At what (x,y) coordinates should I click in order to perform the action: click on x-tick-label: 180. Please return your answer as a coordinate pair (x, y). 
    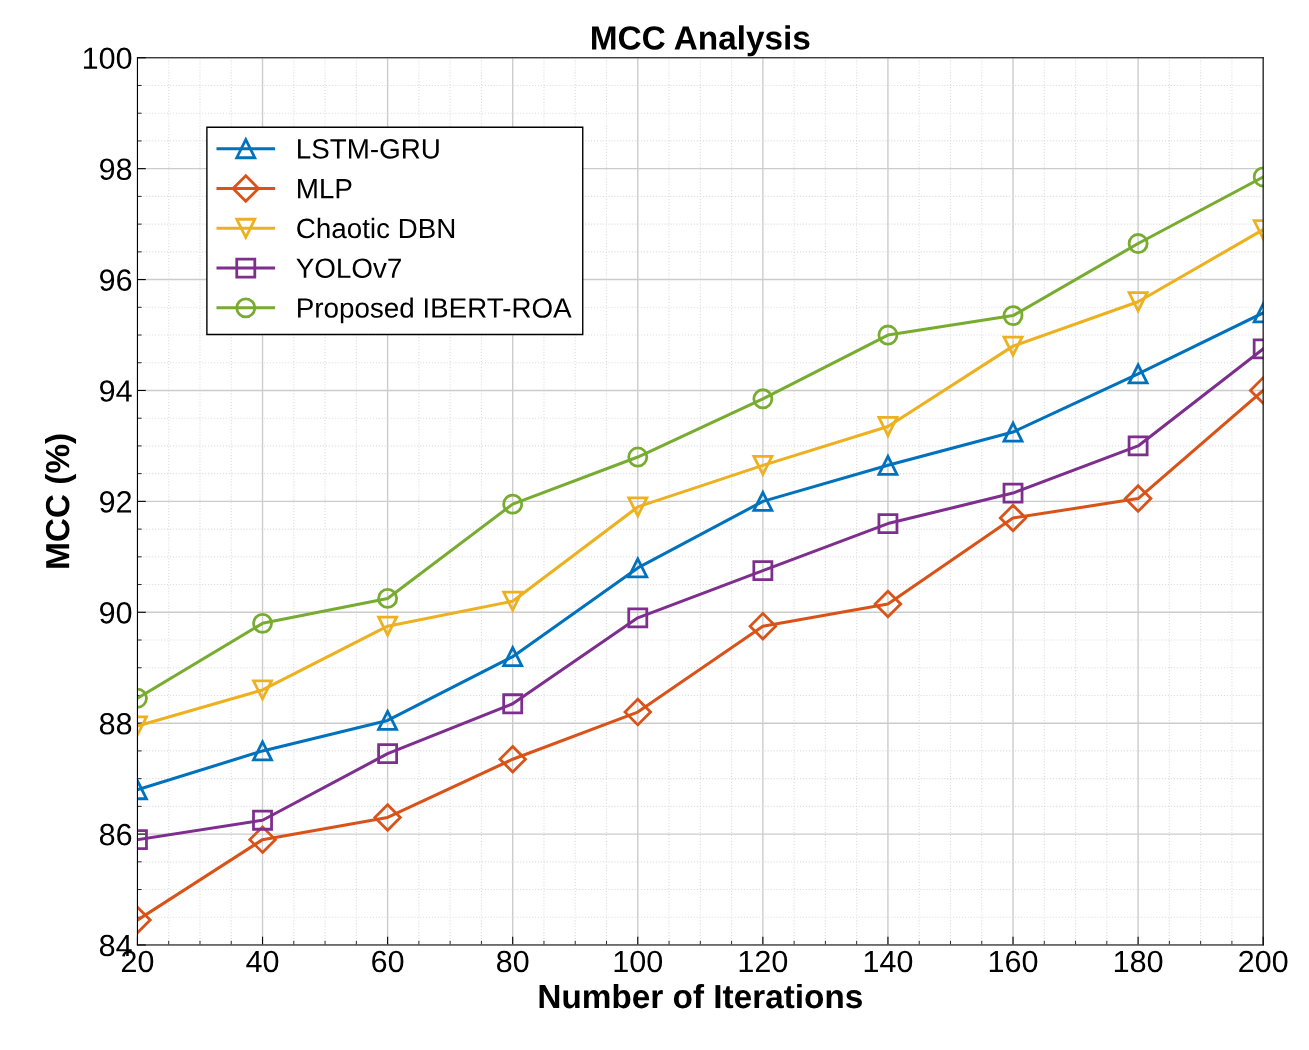
    Looking at the image, I should click on (1138, 961).